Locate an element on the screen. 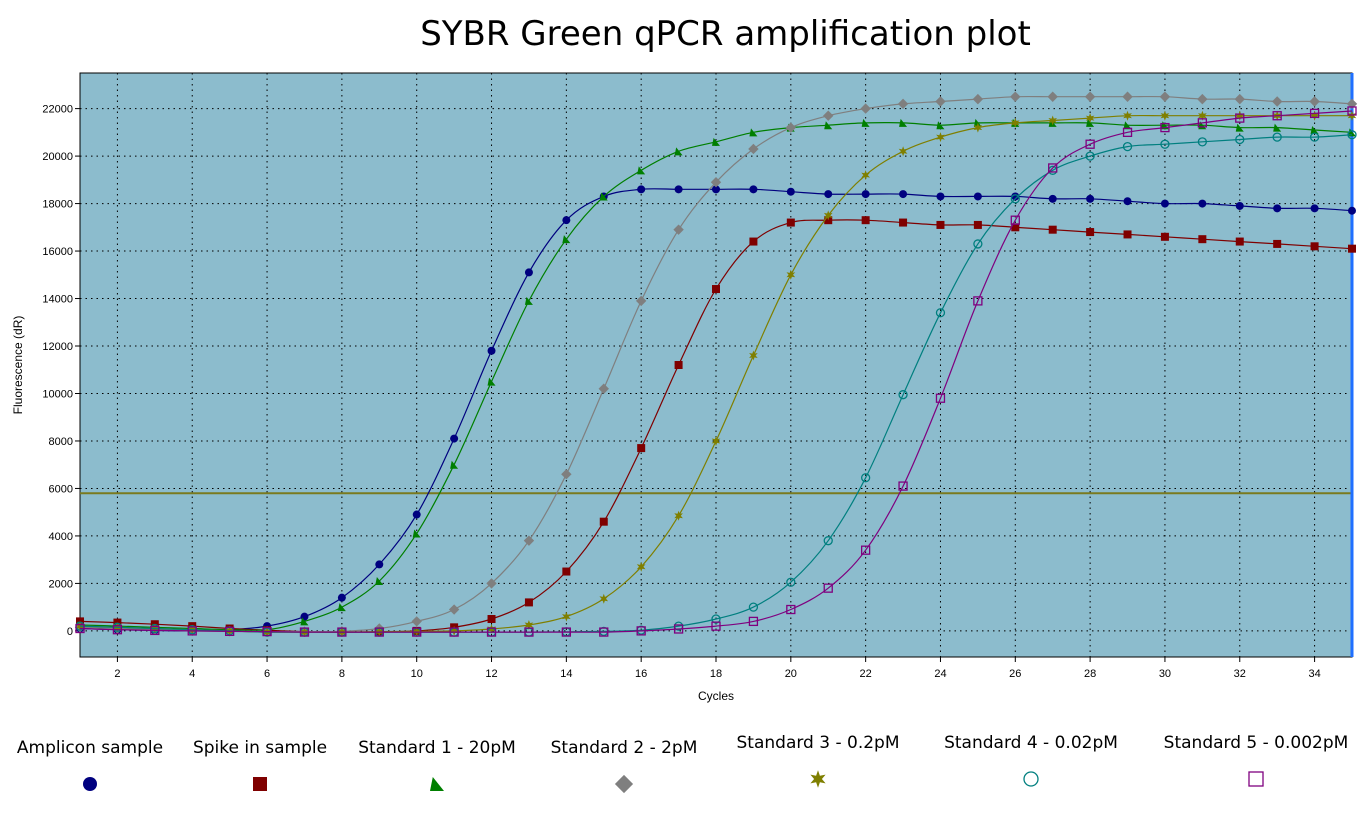 The height and width of the screenshot is (822, 1371). x-tick-label: 6 is located at coordinates (267, 674).